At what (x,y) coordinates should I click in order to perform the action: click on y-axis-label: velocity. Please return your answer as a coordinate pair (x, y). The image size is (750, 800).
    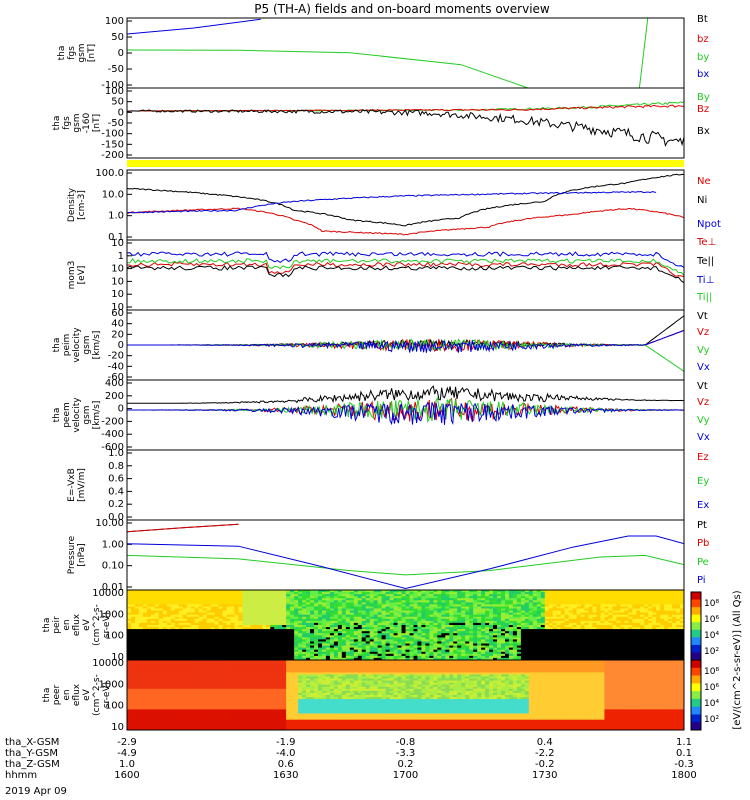
    Looking at the image, I should click on (77, 345).